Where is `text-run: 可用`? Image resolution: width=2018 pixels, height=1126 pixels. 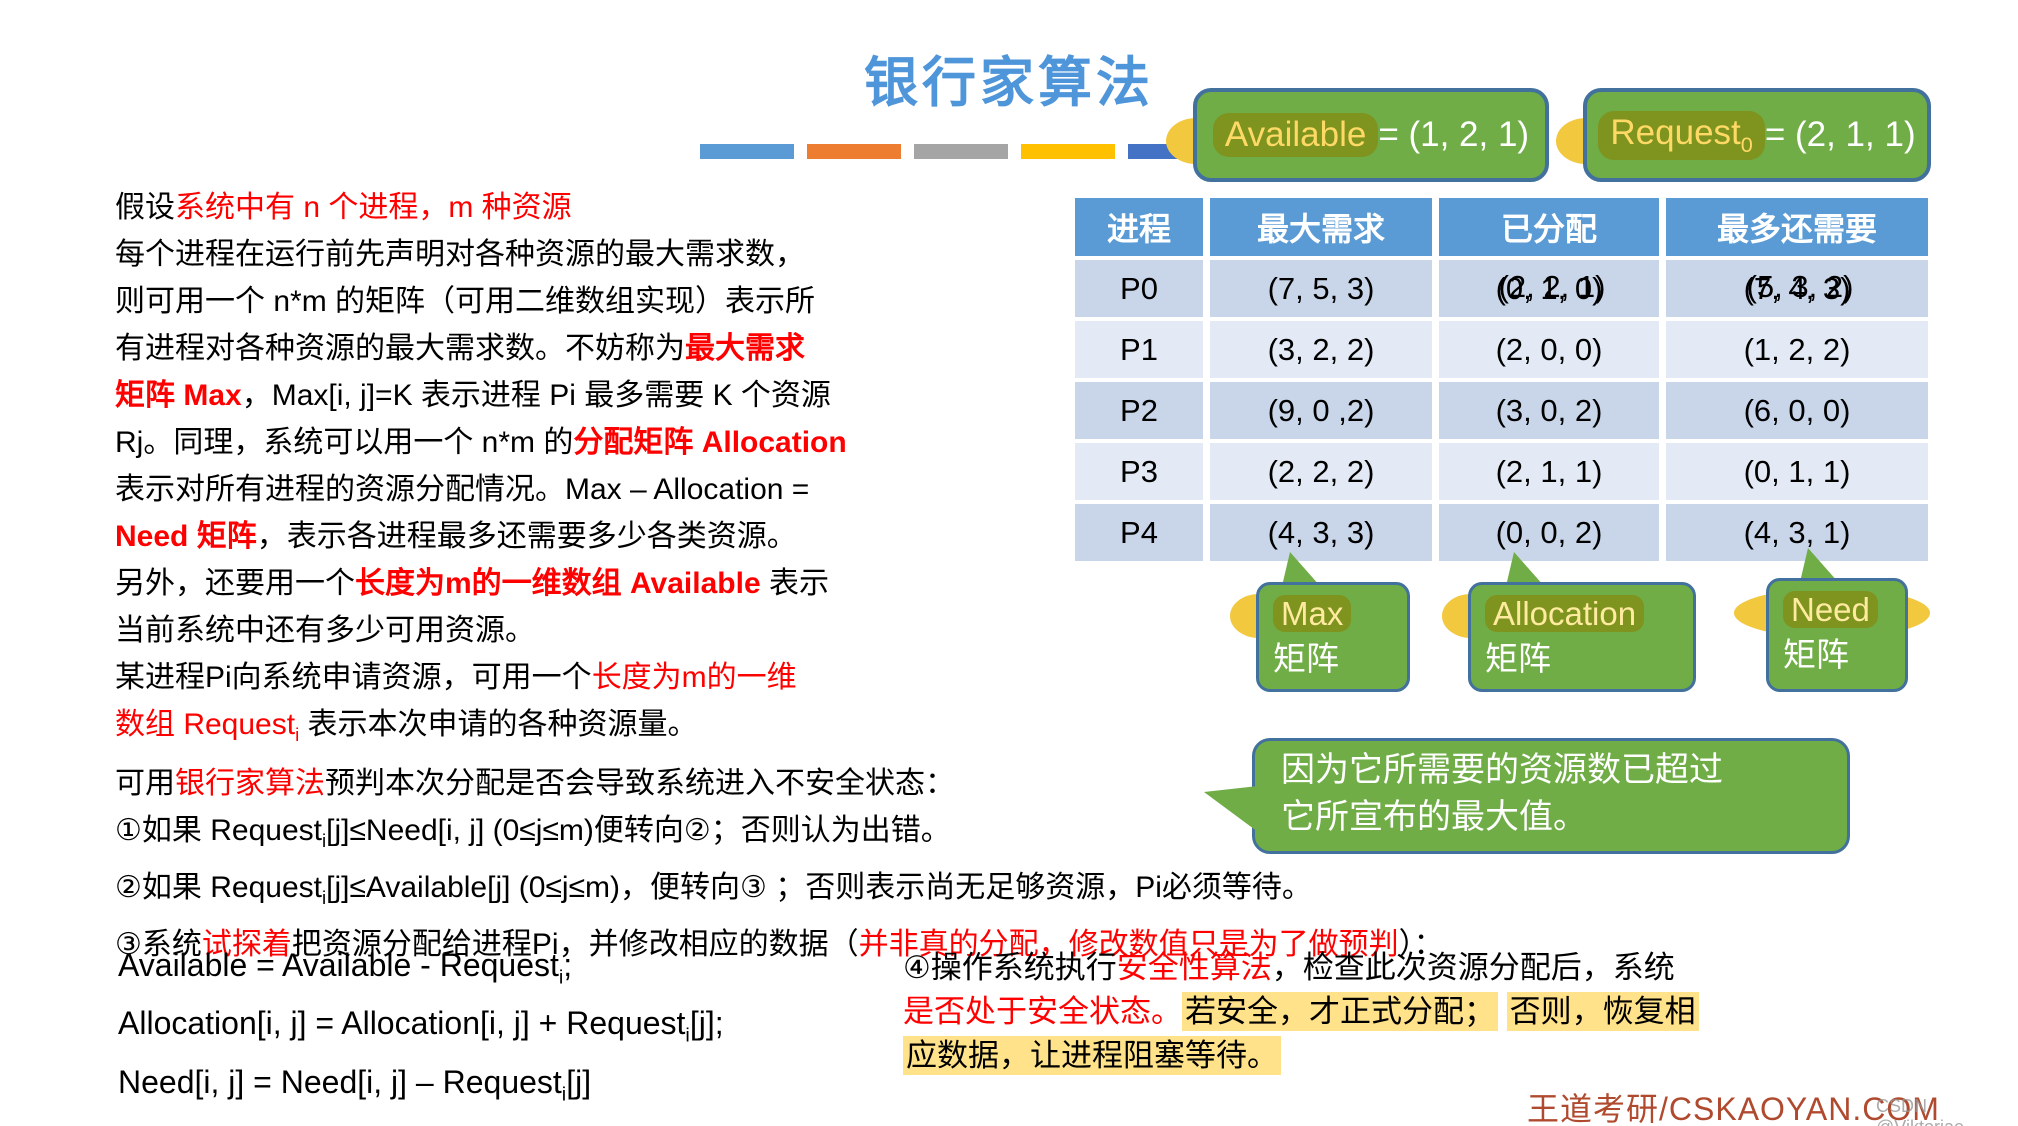 text-run: 可用 is located at coordinates (145, 783).